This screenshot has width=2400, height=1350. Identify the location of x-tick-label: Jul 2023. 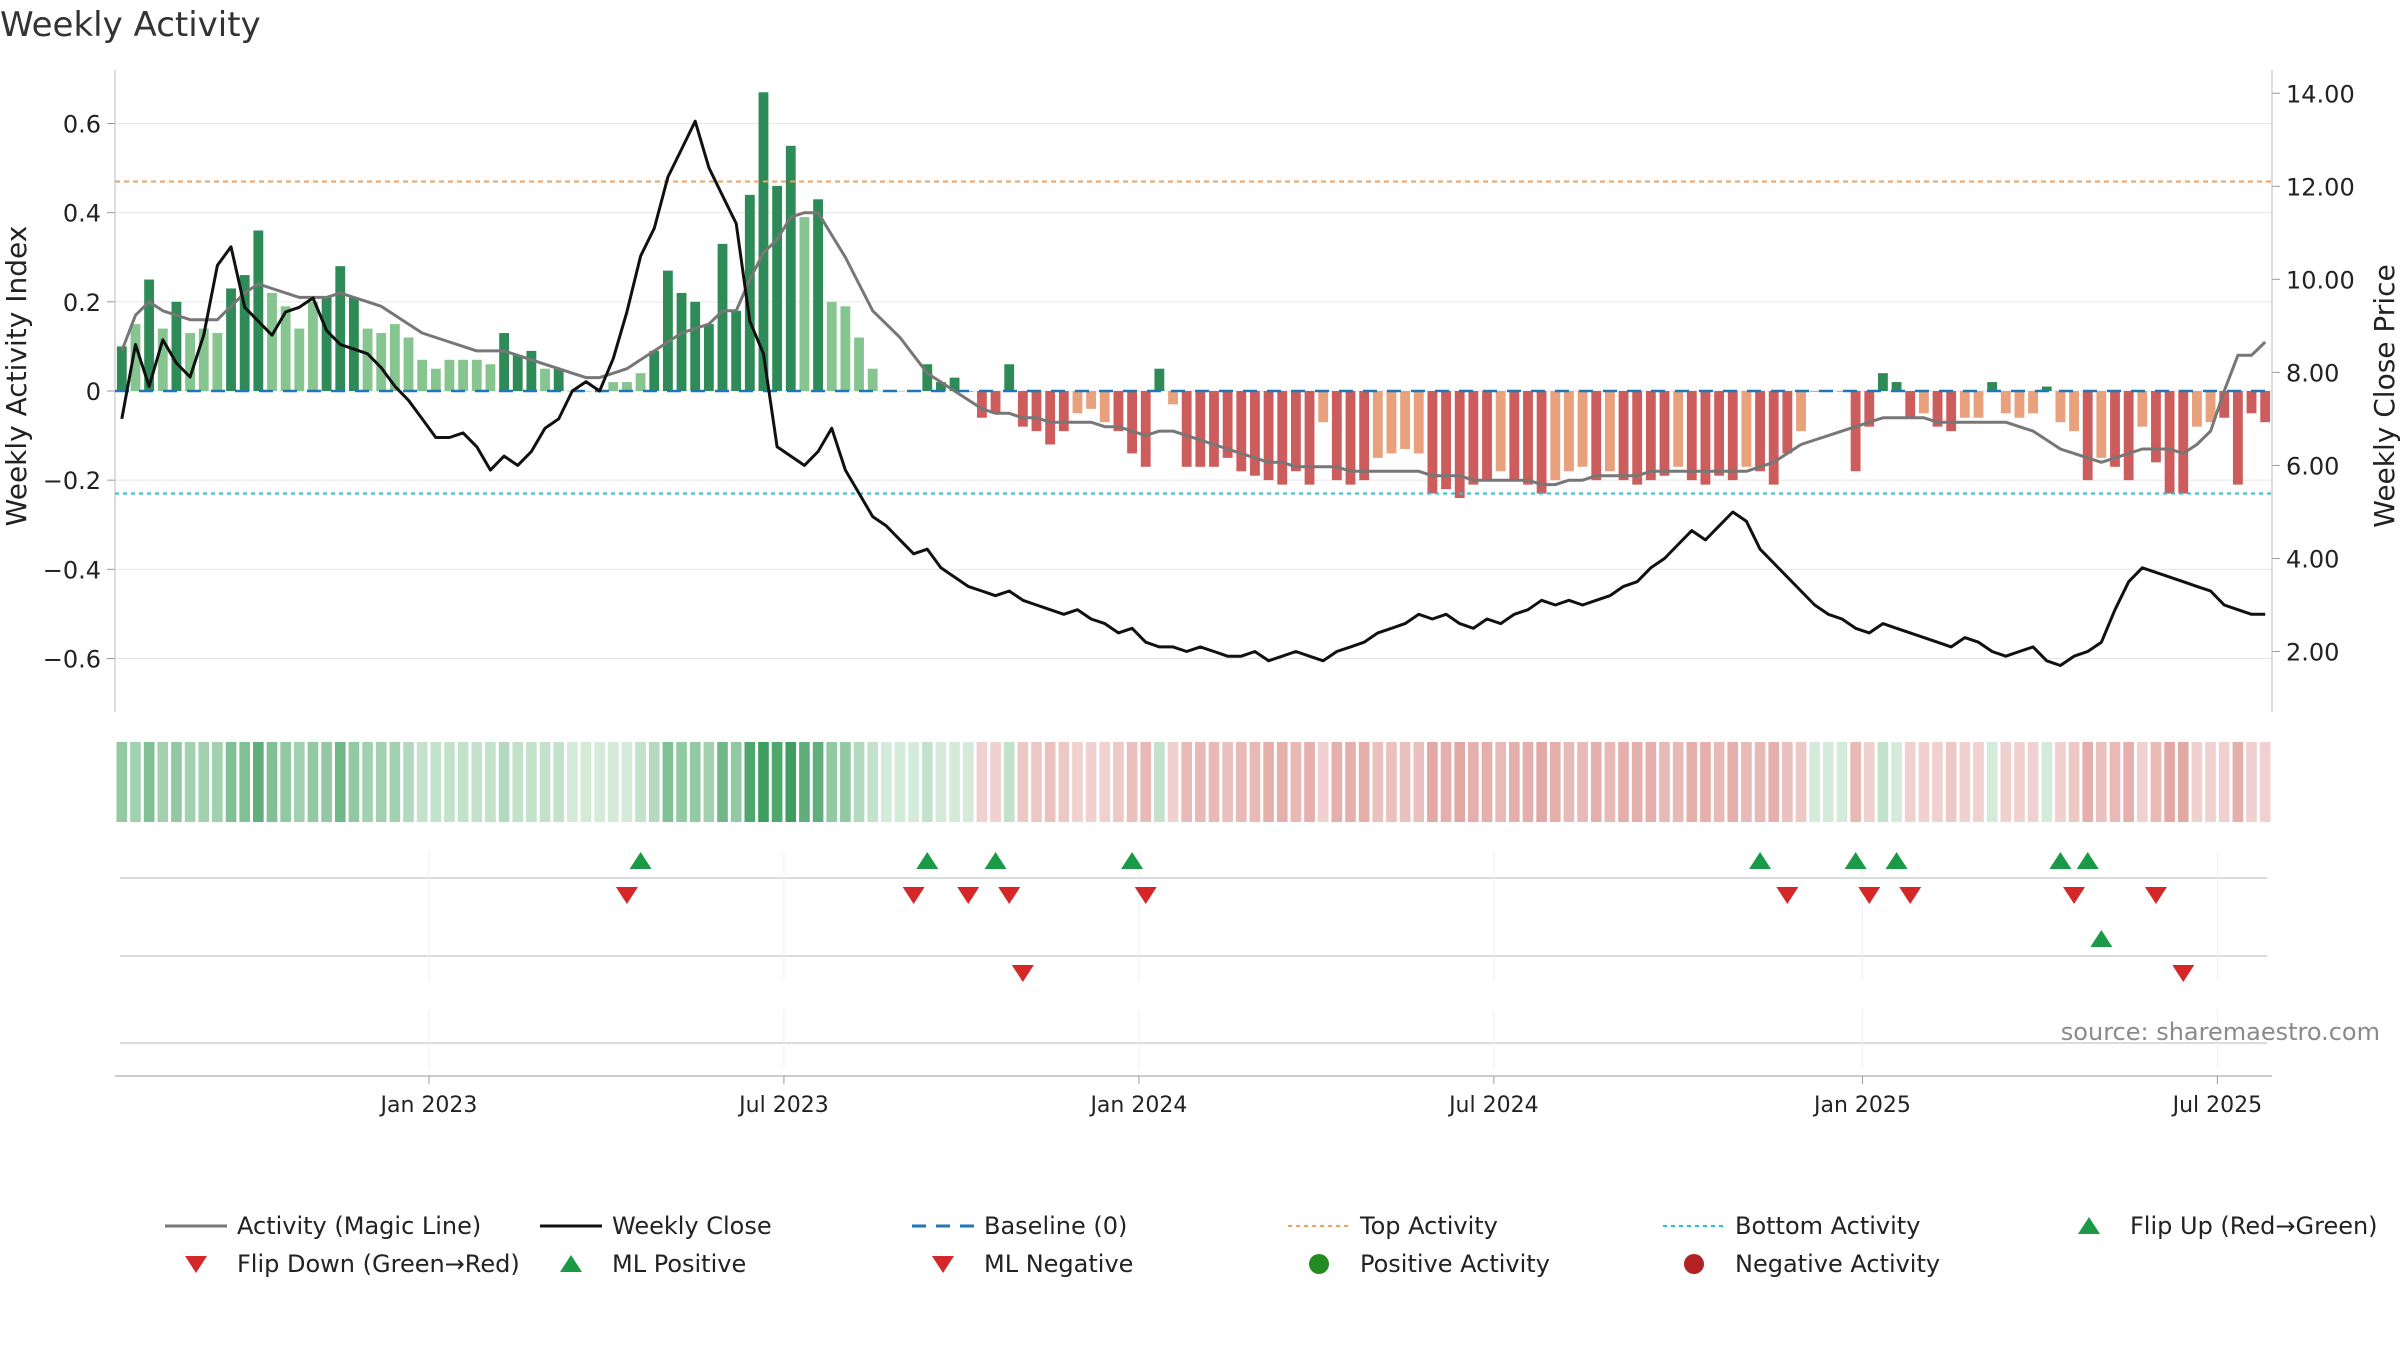
(783, 1105).